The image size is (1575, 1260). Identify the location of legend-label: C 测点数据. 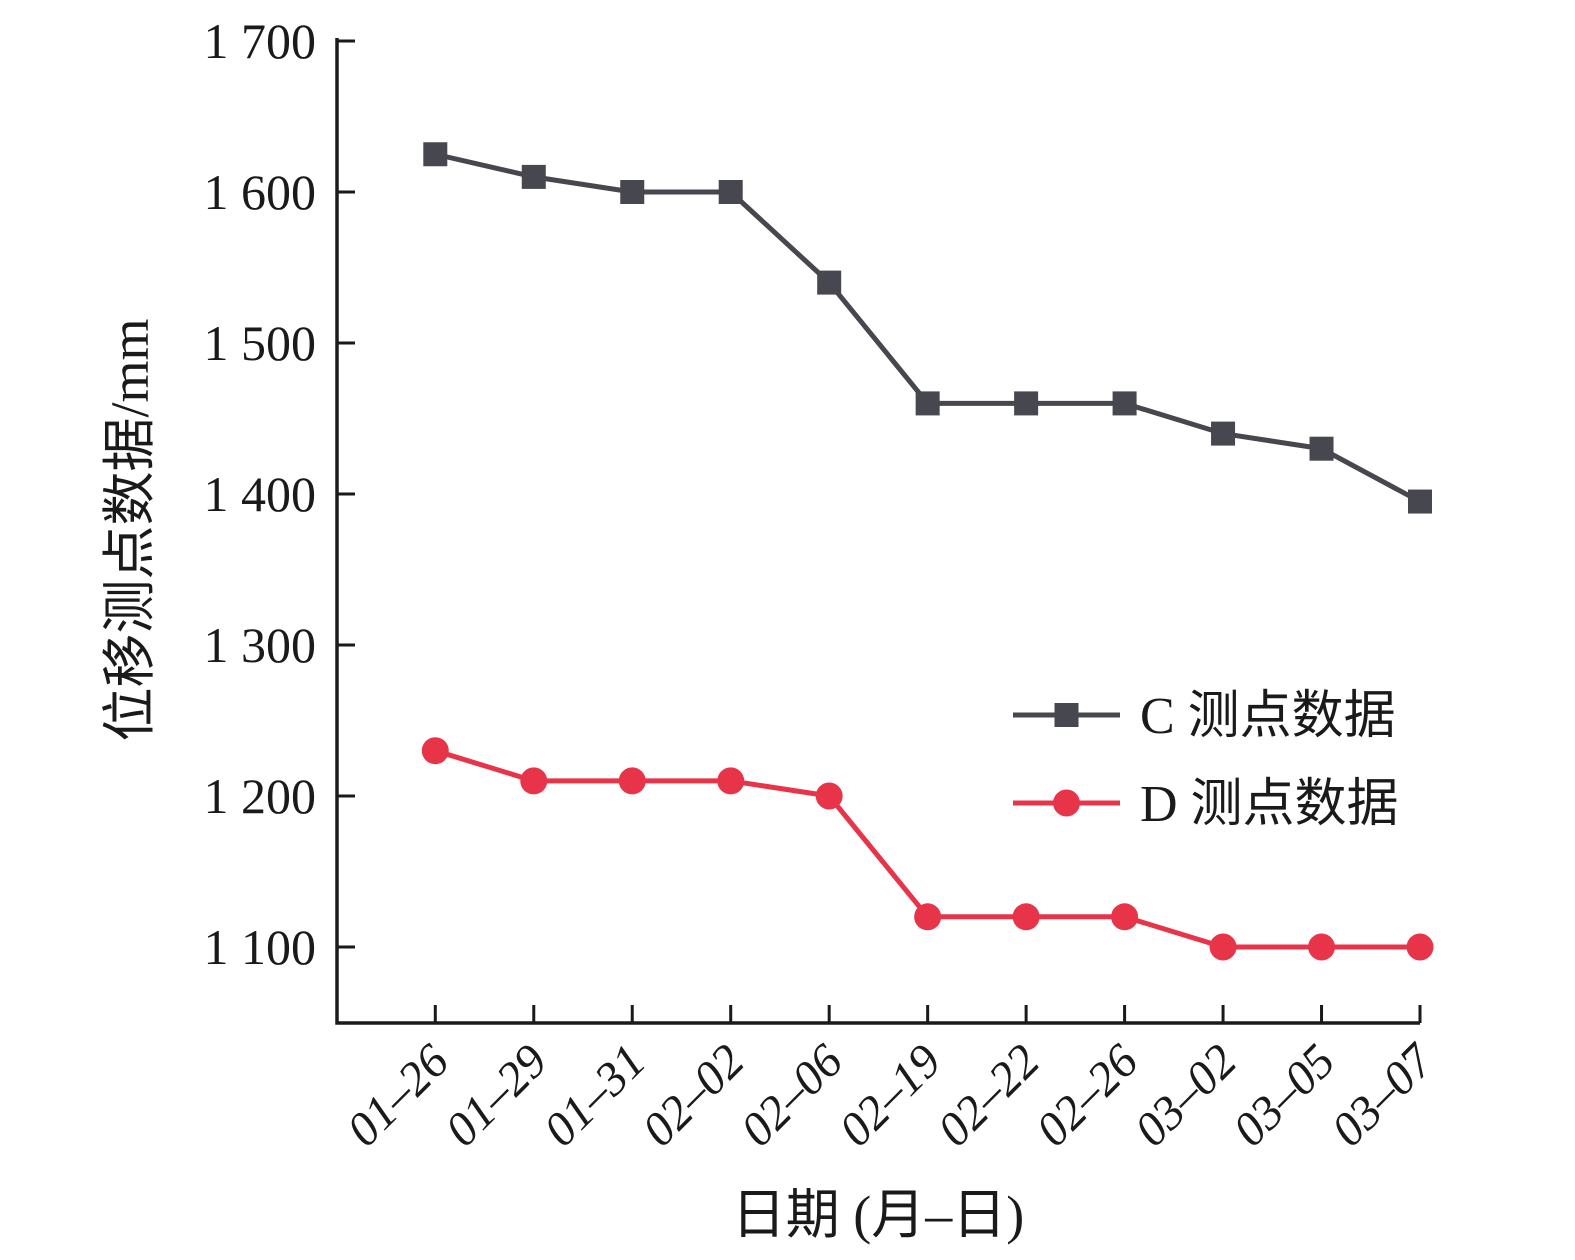
(1268, 716).